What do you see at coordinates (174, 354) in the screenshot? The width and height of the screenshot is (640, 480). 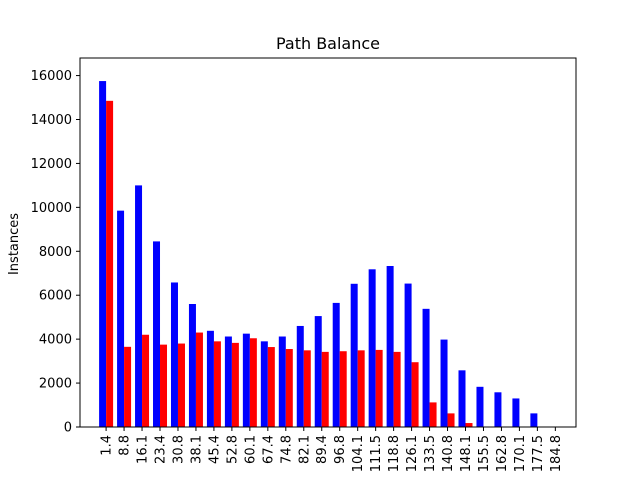 I see `bar-series1-30.8` at bounding box center [174, 354].